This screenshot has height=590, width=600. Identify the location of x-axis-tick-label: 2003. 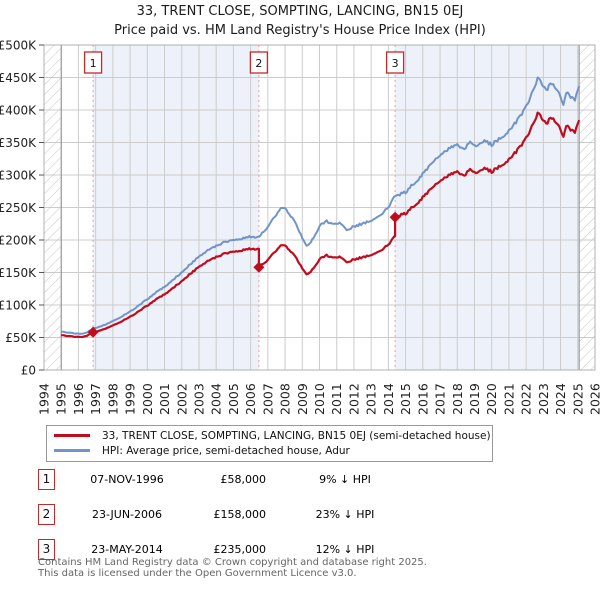
(198, 399).